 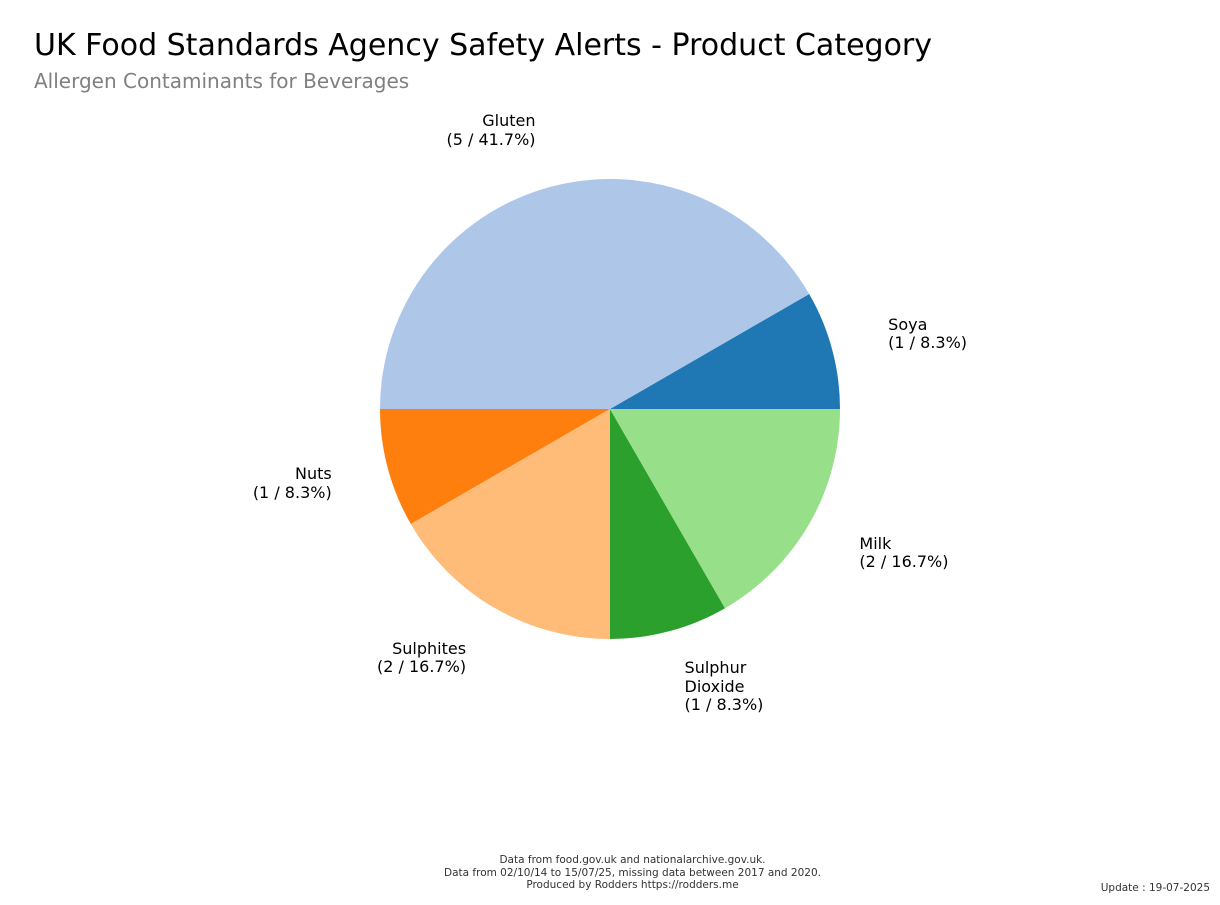 What do you see at coordinates (429, 648) in the screenshot?
I see `slice-label-name: Sulphites` at bounding box center [429, 648].